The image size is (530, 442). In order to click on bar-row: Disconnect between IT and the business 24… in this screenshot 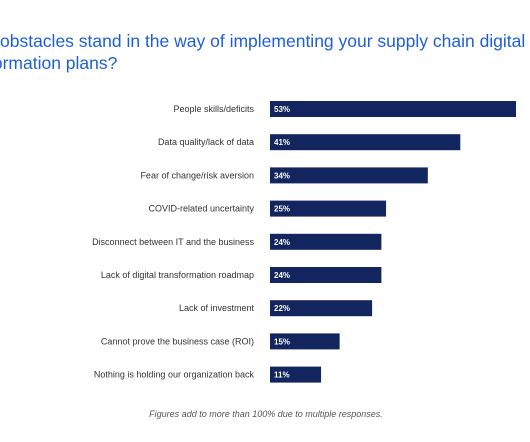, I will do `click(237, 241)`.